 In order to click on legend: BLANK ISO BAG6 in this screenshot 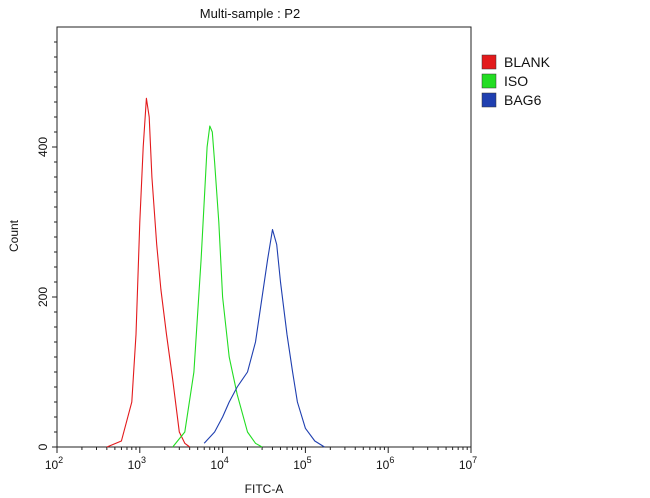, I will do `click(516, 81)`.